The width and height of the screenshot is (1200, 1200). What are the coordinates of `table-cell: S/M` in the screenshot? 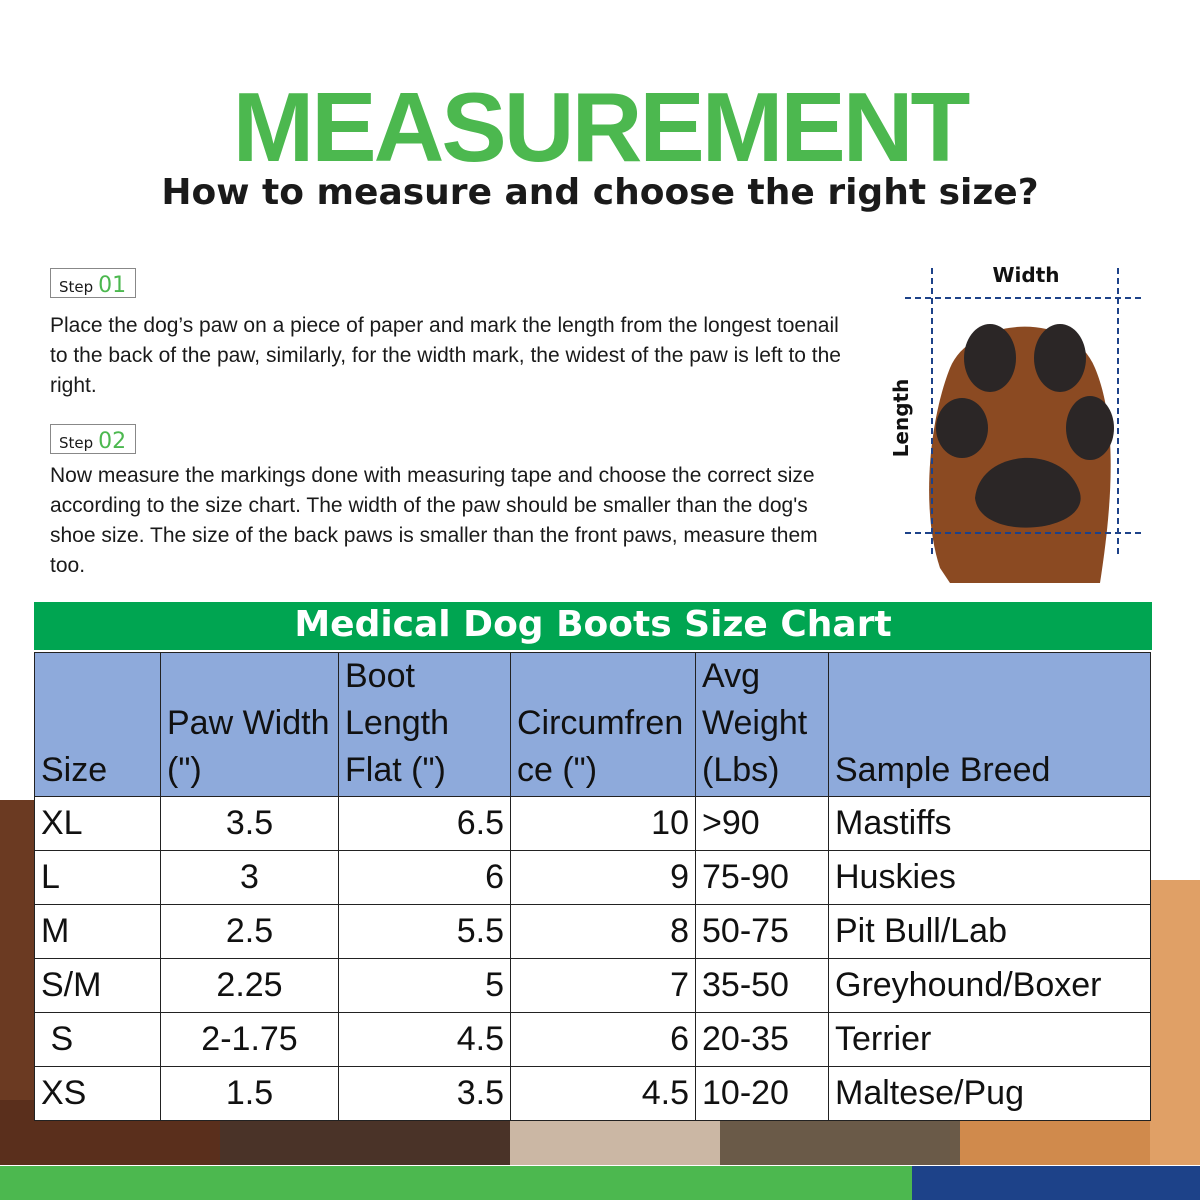 It's located at (97, 985).